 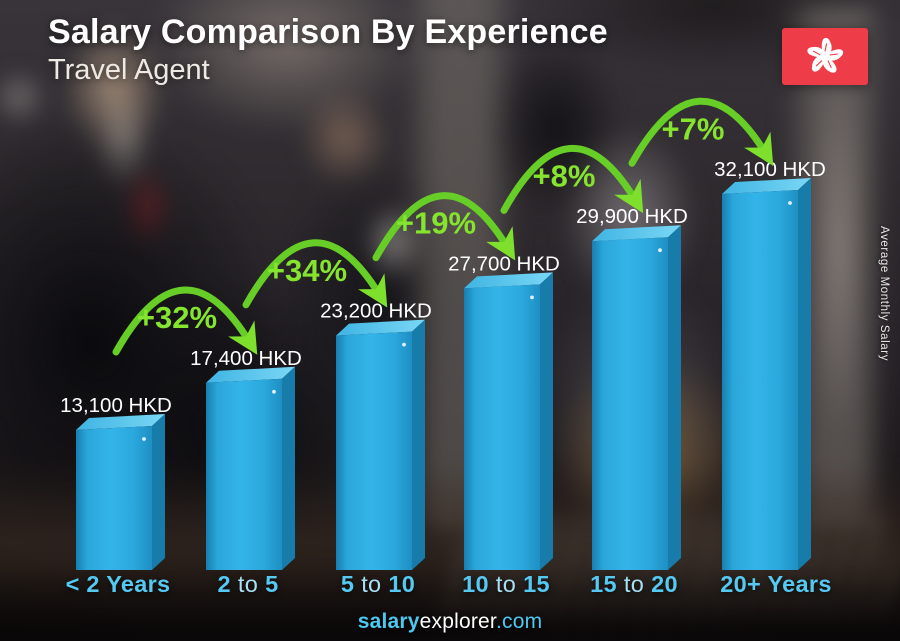 What do you see at coordinates (328, 32) in the screenshot?
I see `page-title: Salary Comparison By Experience` at bounding box center [328, 32].